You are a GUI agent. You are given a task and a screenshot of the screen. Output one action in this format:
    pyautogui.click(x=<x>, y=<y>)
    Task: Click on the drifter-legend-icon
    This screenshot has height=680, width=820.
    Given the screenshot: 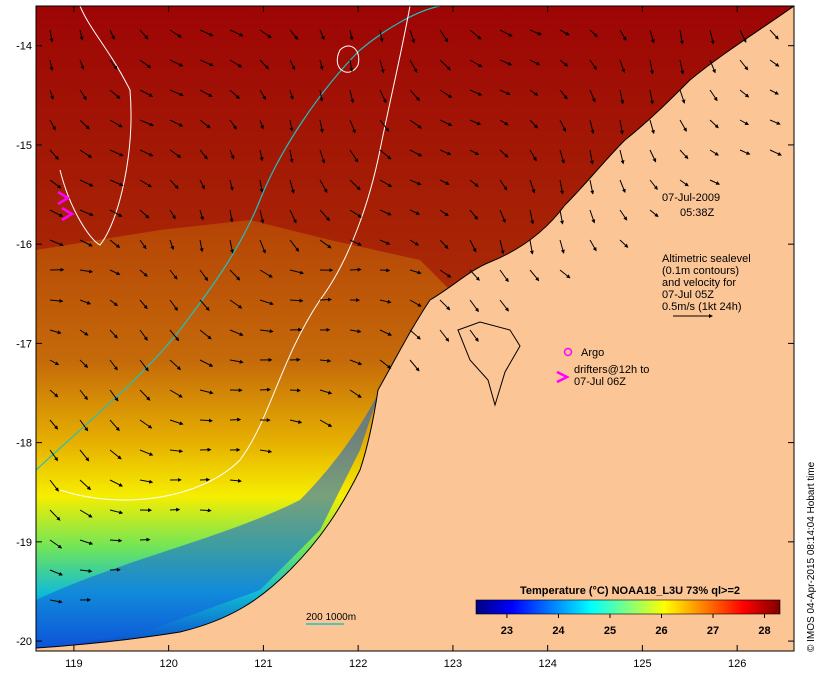 What is the action you would take?
    pyautogui.click(x=563, y=377)
    